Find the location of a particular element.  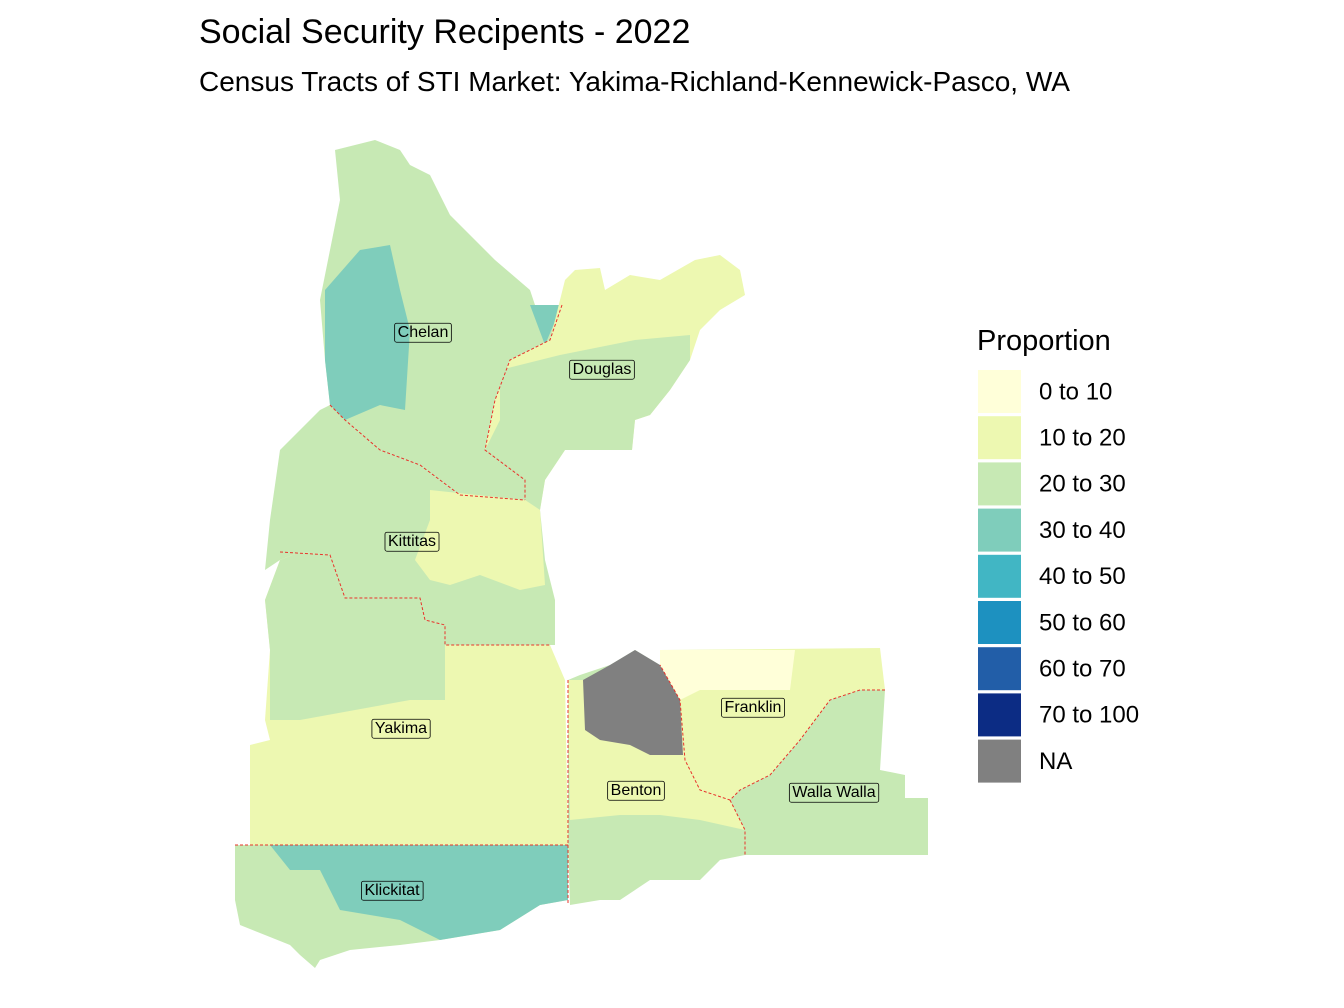

county-label: Klickitat is located at coordinates (392, 890).